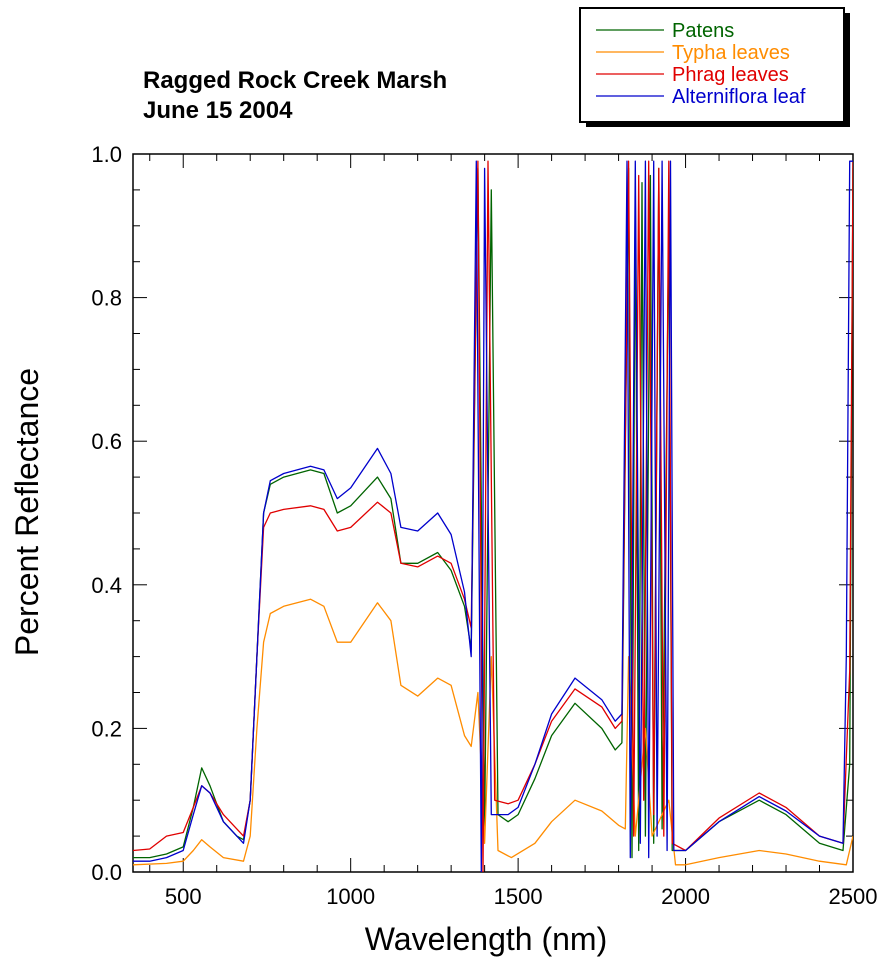 The width and height of the screenshot is (896, 968). Describe the element at coordinates (218, 110) in the screenshot. I see `chart-title-line-2: June 15 2004` at that location.